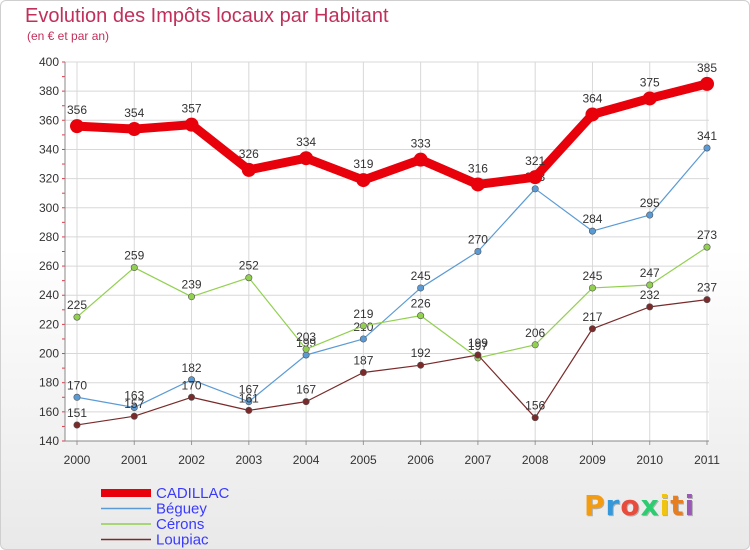 This screenshot has height=550, width=750. Describe the element at coordinates (306, 460) in the screenshot. I see `x-tick-label: 2004` at that location.